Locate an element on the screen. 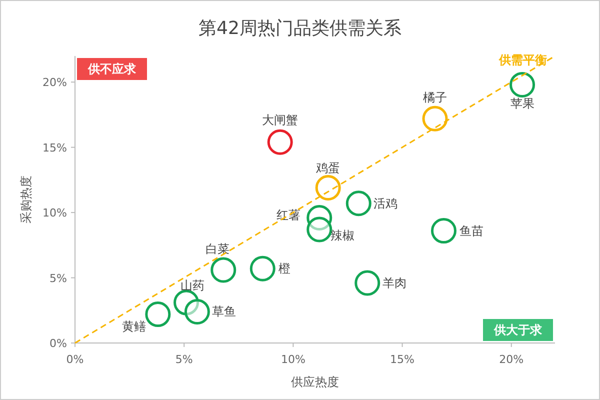 Image resolution: width=600 pixels, height=400 pixels. x-tick-label: 15% is located at coordinates (402, 359).